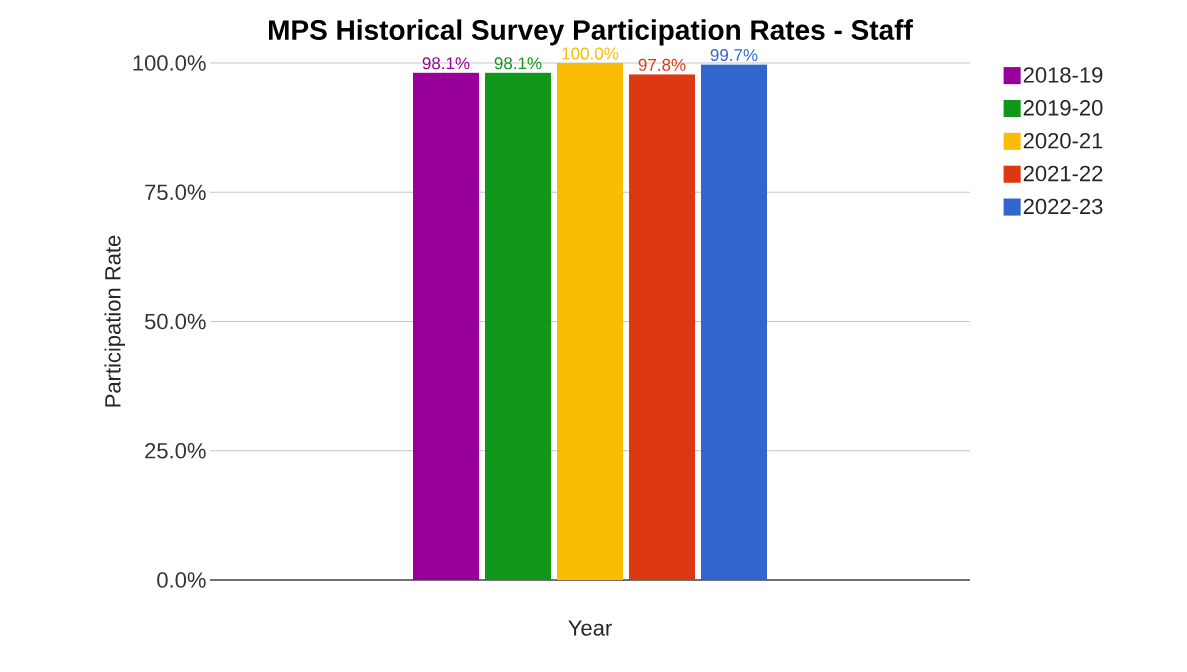  Describe the element at coordinates (1063, 173) in the screenshot. I see `legend-label: 2021-22` at that location.